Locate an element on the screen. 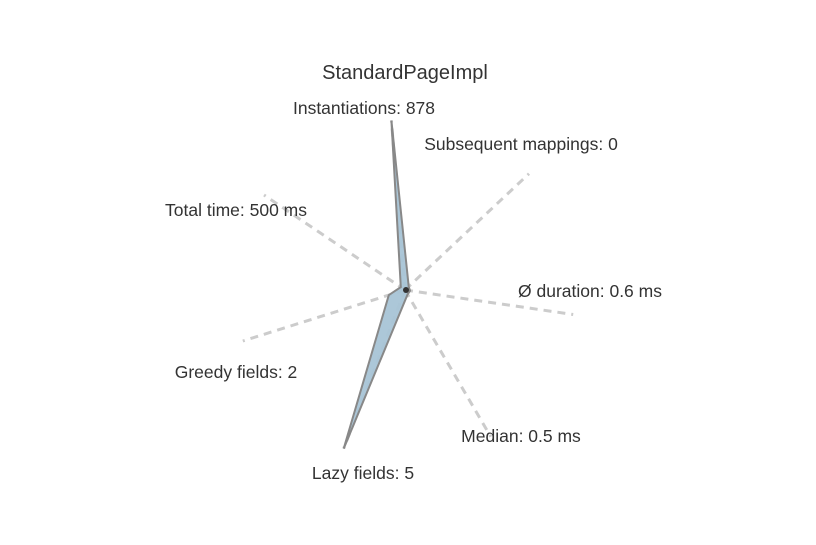 The height and width of the screenshot is (545, 816). axis-line-subsequent-mappings is located at coordinates (467, 232).